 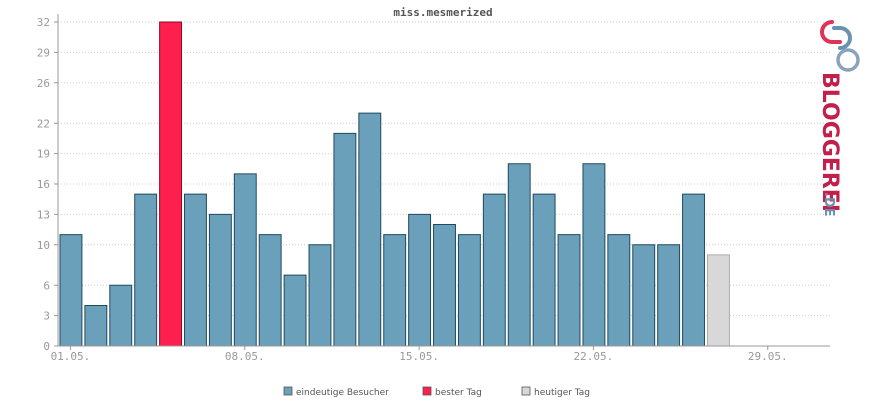 What do you see at coordinates (43, 52) in the screenshot?
I see `y-tick-label: 29` at bounding box center [43, 52].